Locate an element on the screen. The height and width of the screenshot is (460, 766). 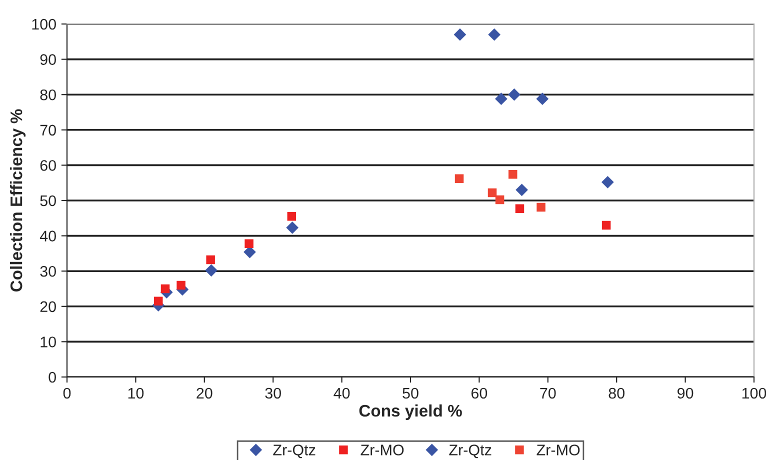
y-tick-label: 100 is located at coordinates (44, 24).